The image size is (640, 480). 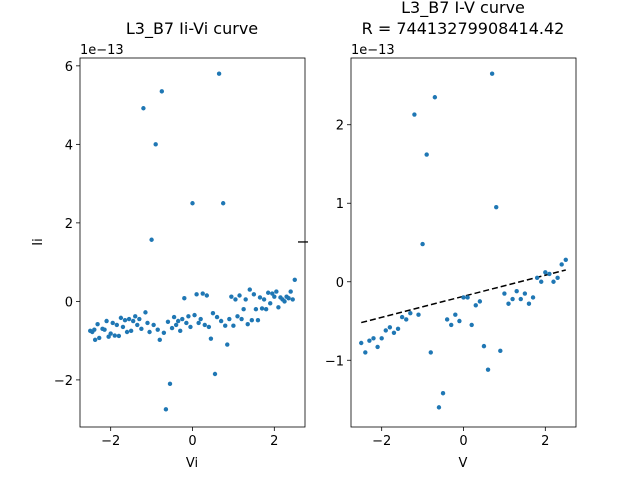 I want to click on left-x-axis-label: Vi, so click(x=192, y=463).